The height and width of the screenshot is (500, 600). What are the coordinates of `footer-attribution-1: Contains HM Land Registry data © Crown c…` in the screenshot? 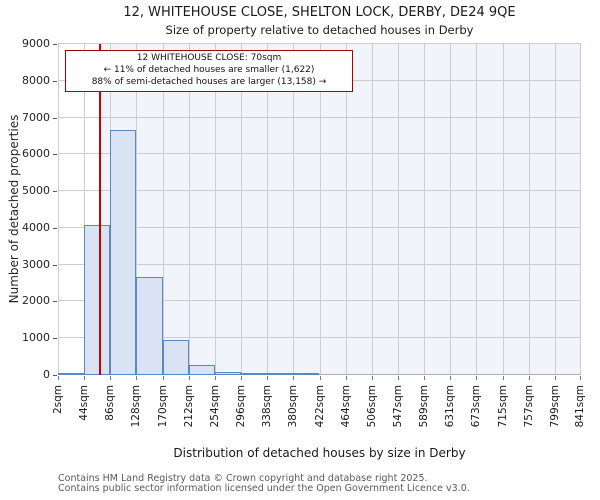 It's located at (243, 478).